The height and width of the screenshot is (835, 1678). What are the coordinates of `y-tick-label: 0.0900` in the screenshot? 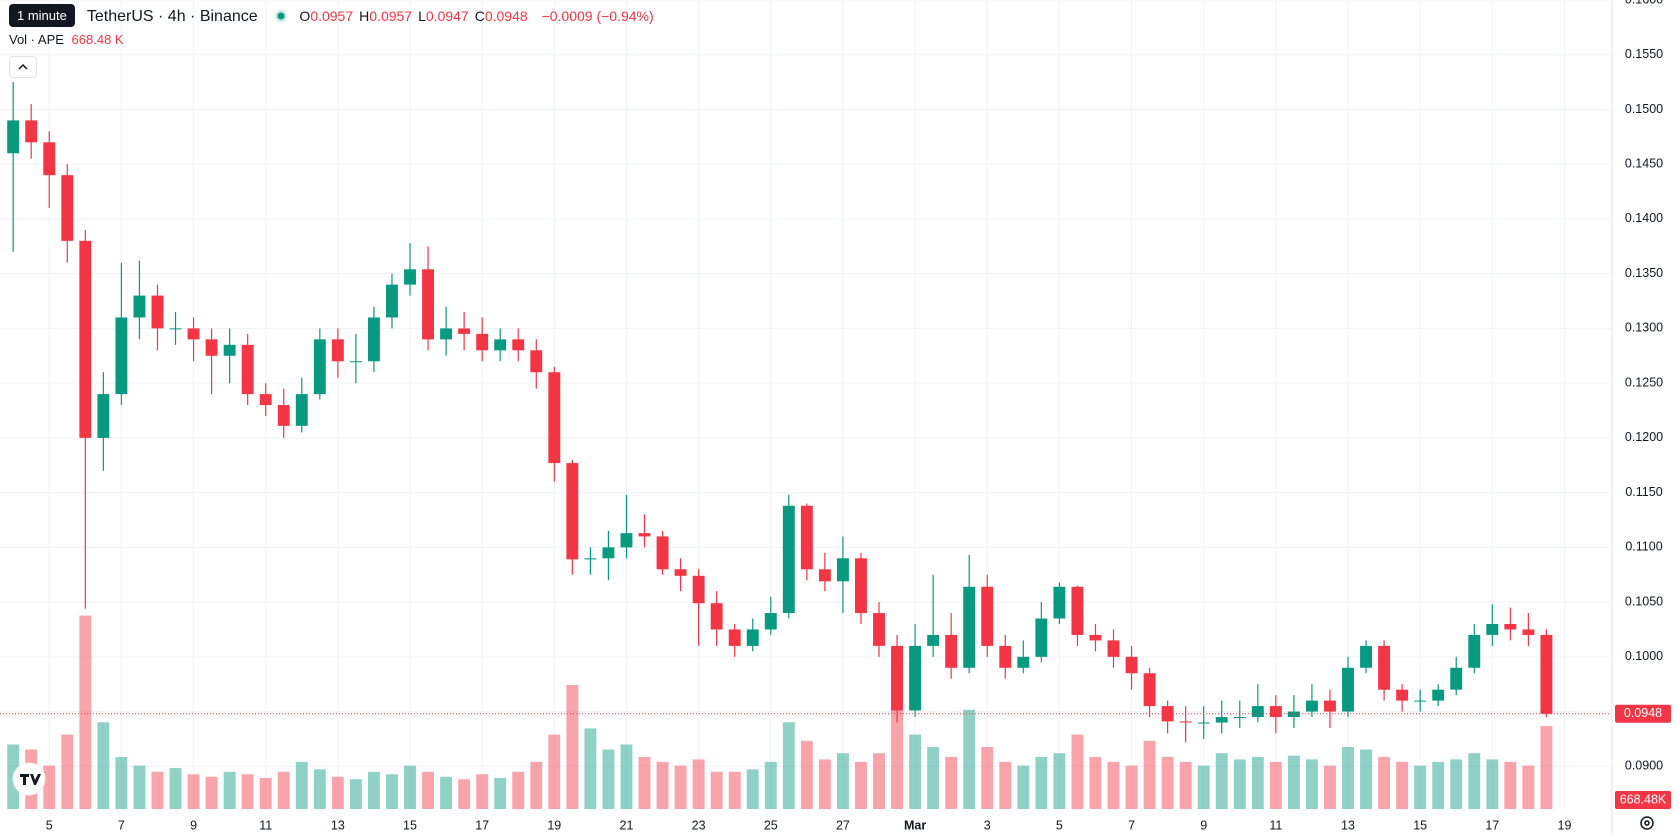 It's located at (1644, 766).